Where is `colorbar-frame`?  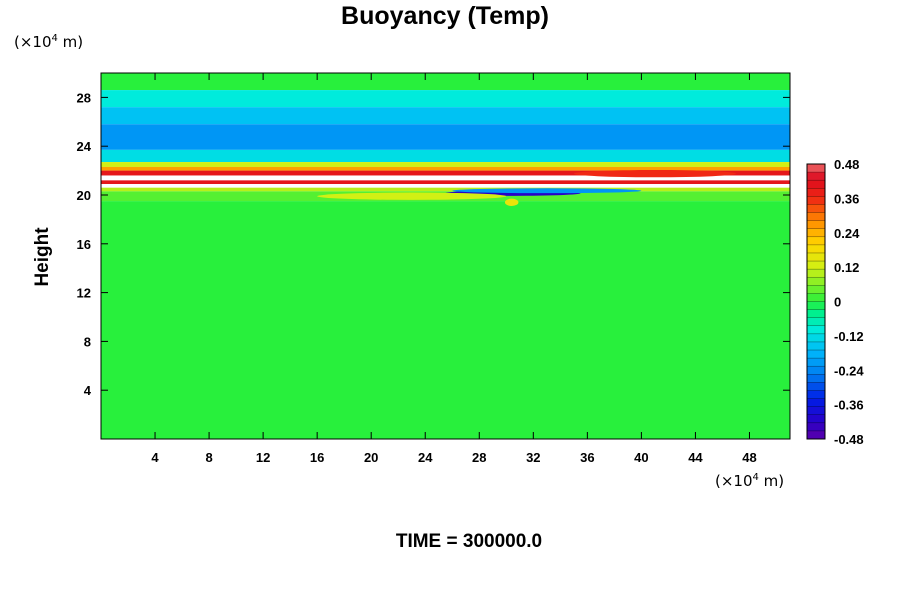
colorbar-frame is located at coordinates (816, 301).